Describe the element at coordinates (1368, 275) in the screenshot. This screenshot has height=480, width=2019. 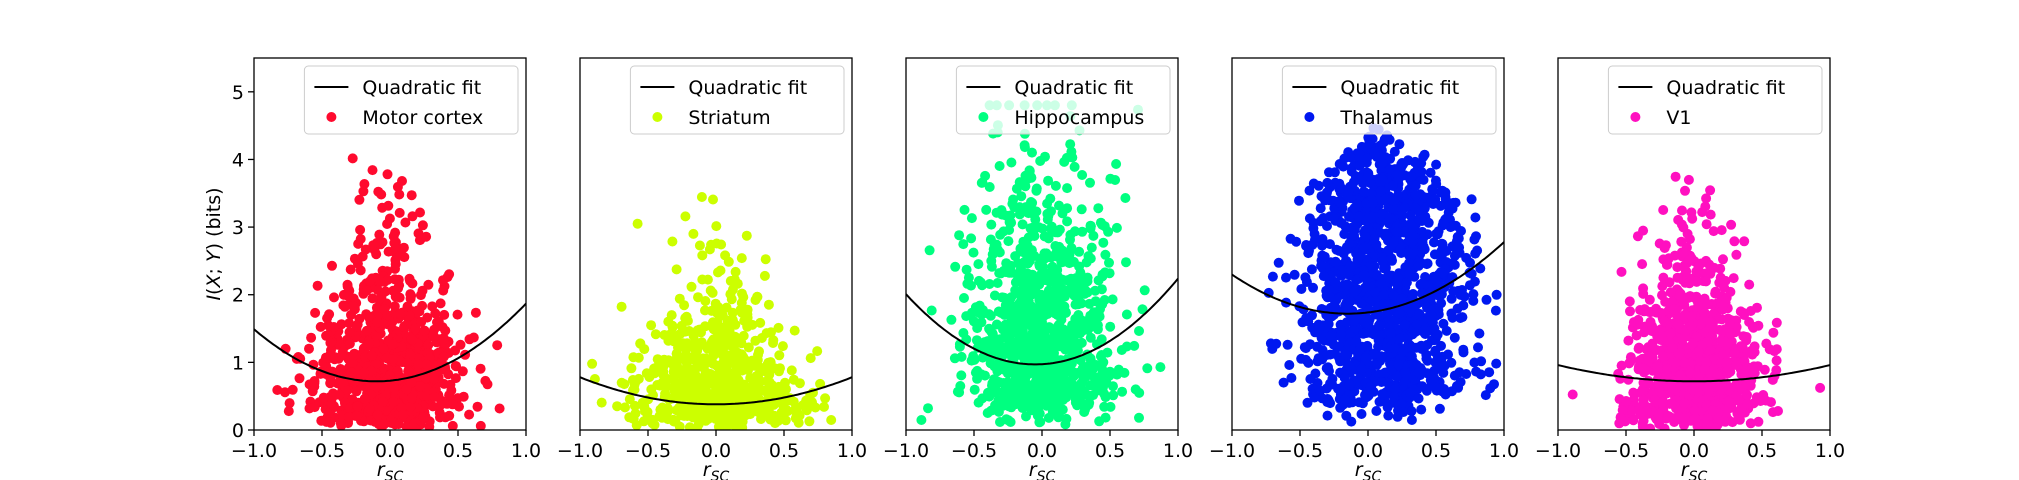
I see `plot-area` at that location.